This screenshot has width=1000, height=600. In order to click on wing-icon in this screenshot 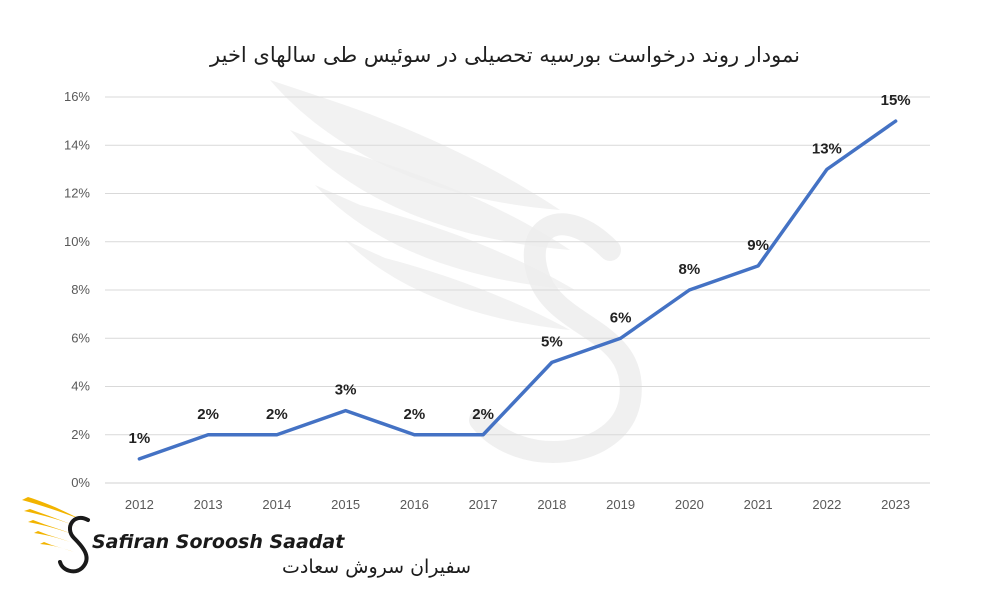, I will do `click(56, 535)`.